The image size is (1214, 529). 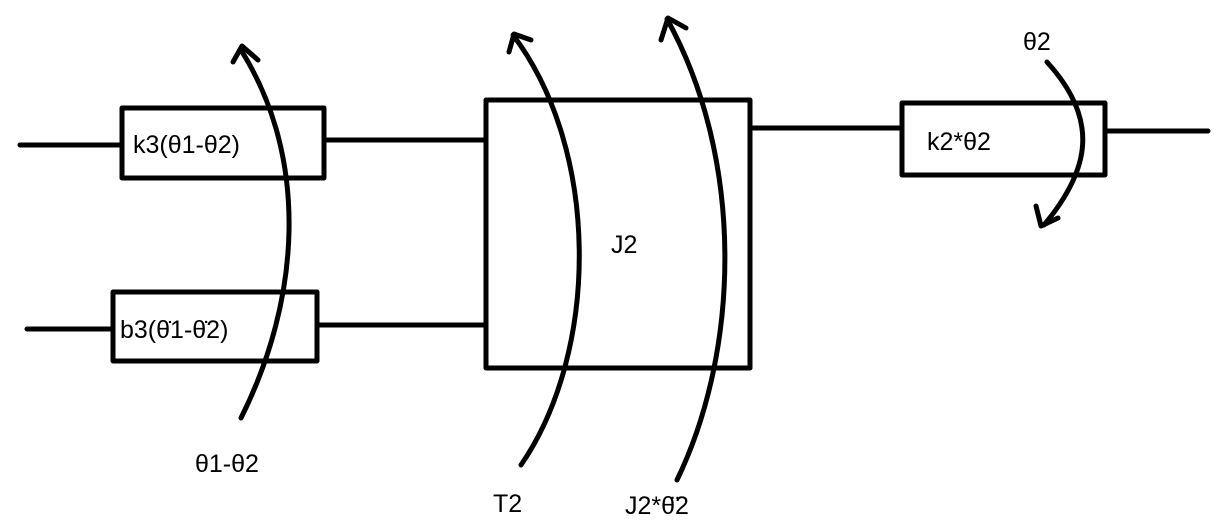 I want to click on t2-arrow: T2, so click(x=537, y=274).